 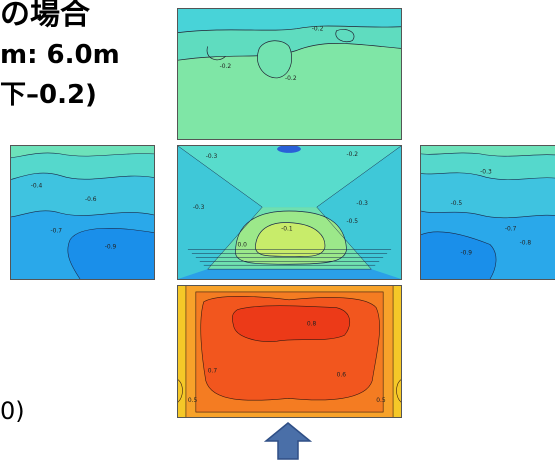 What do you see at coordinates (342, 376) in the screenshot?
I see `contour-label: 0.6` at bounding box center [342, 376].